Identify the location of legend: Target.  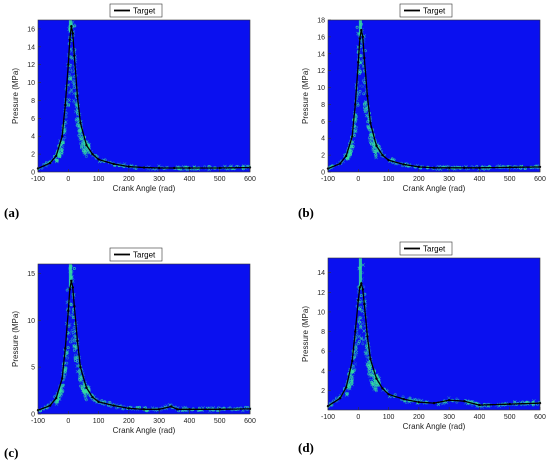
(136, 10).